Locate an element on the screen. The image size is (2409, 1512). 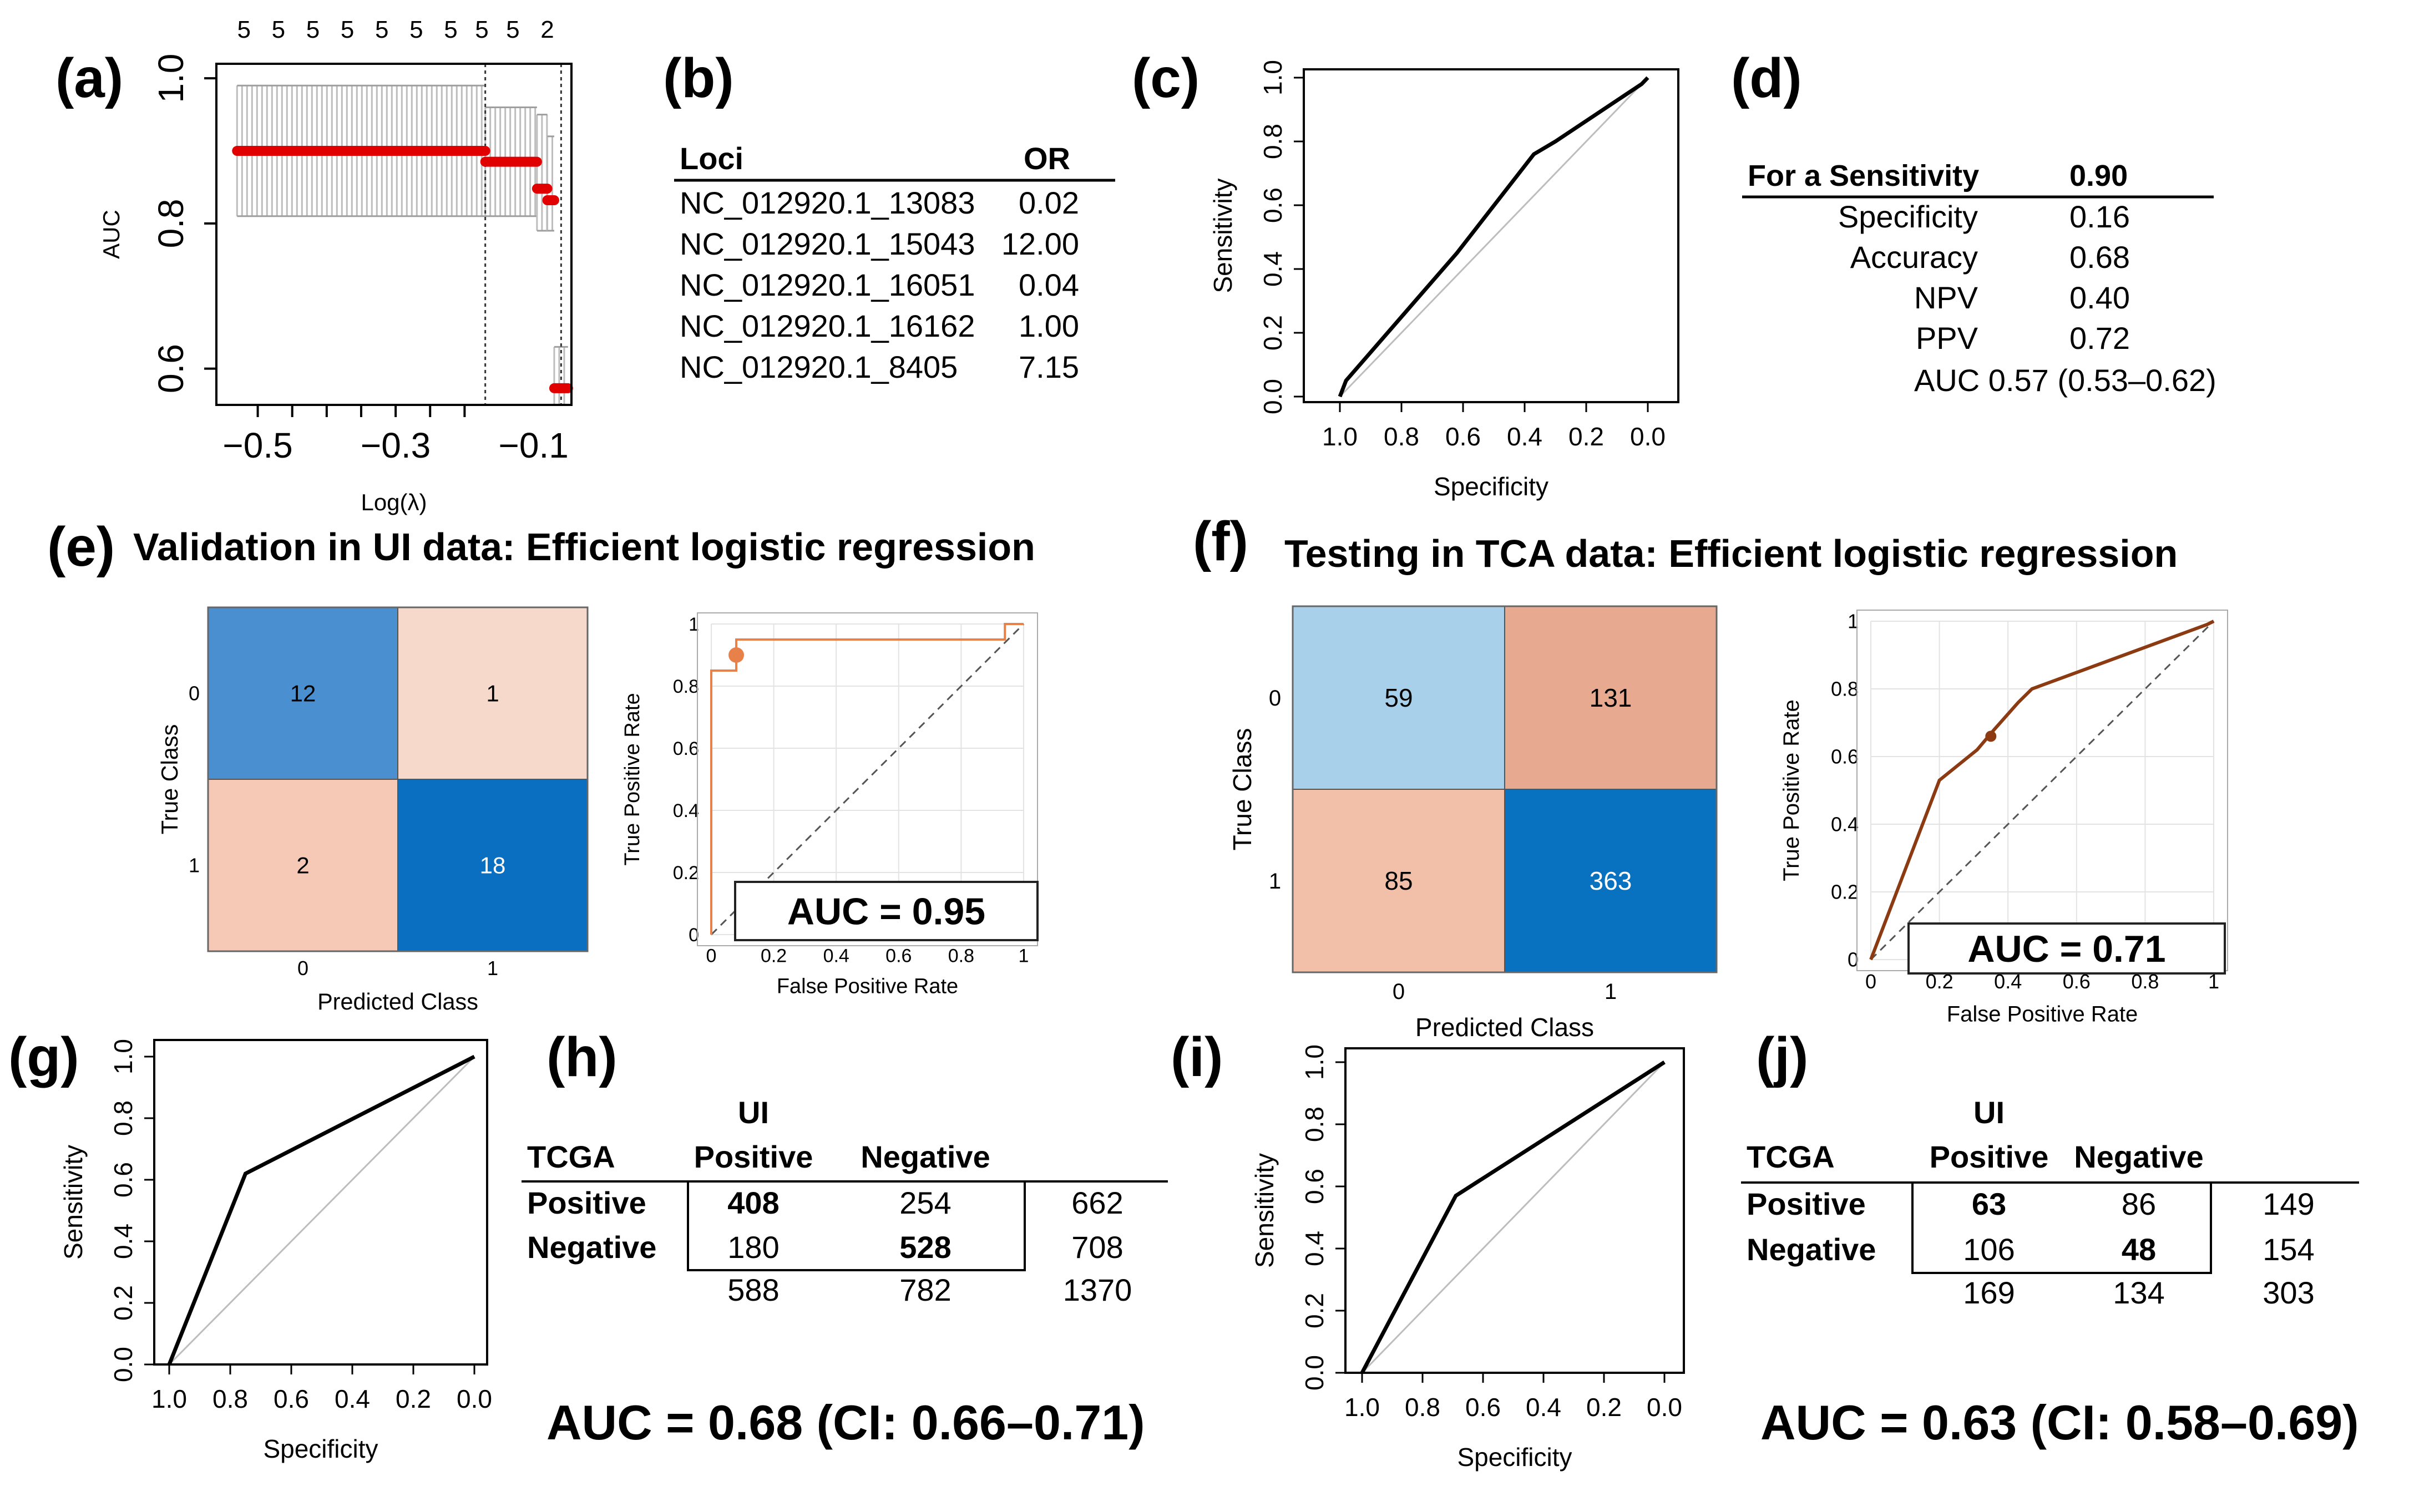
f-roc-x-tick-label: 1 is located at coordinates (2213, 982).